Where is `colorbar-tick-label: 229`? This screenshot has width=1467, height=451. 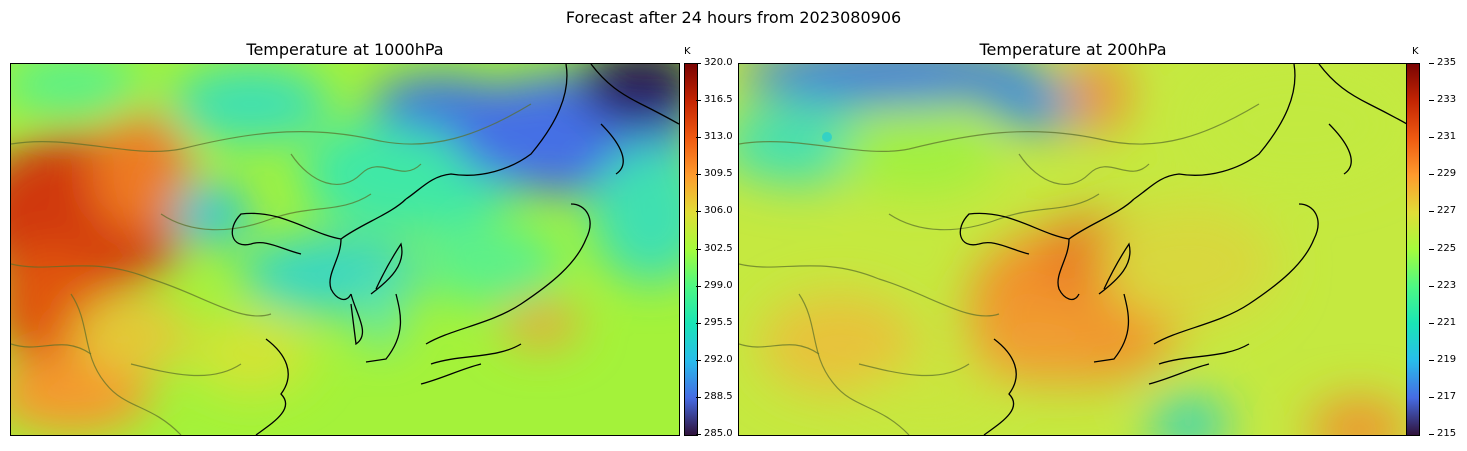 colorbar-tick-label: 229 is located at coordinates (1442, 174).